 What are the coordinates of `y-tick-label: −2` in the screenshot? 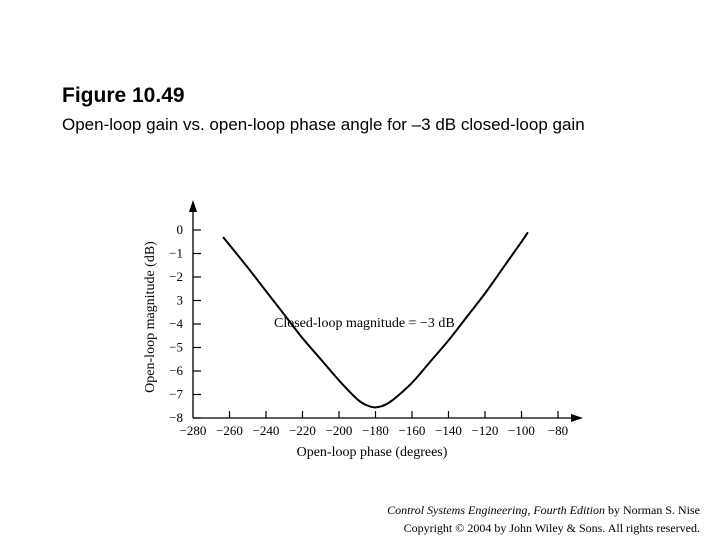 It's located at (176, 276).